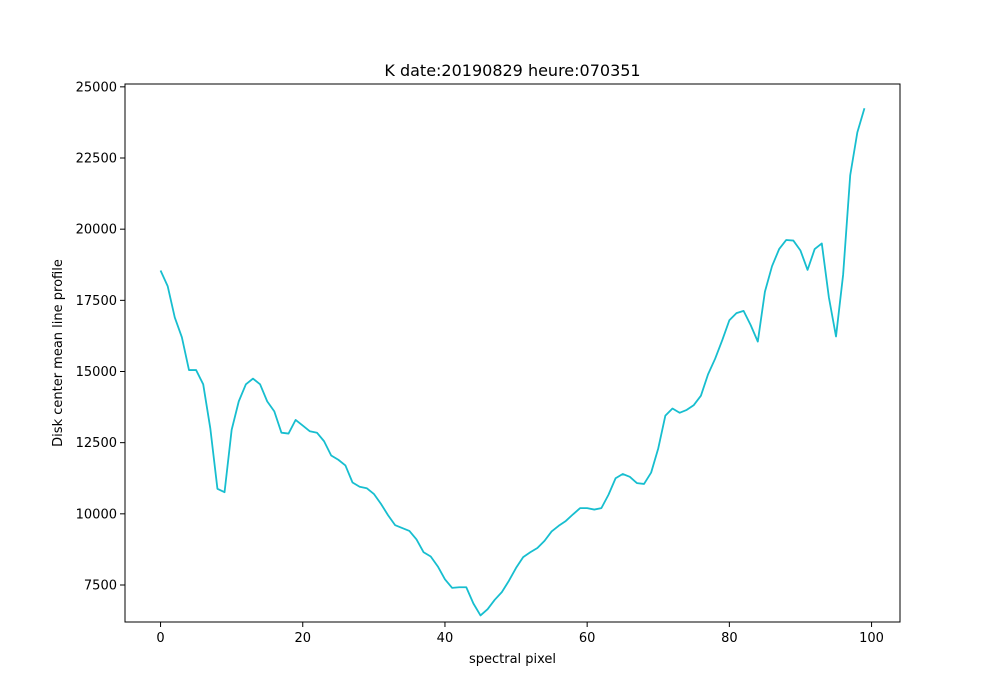  What do you see at coordinates (96, 514) in the screenshot?
I see `y-tick-label: 10000` at bounding box center [96, 514].